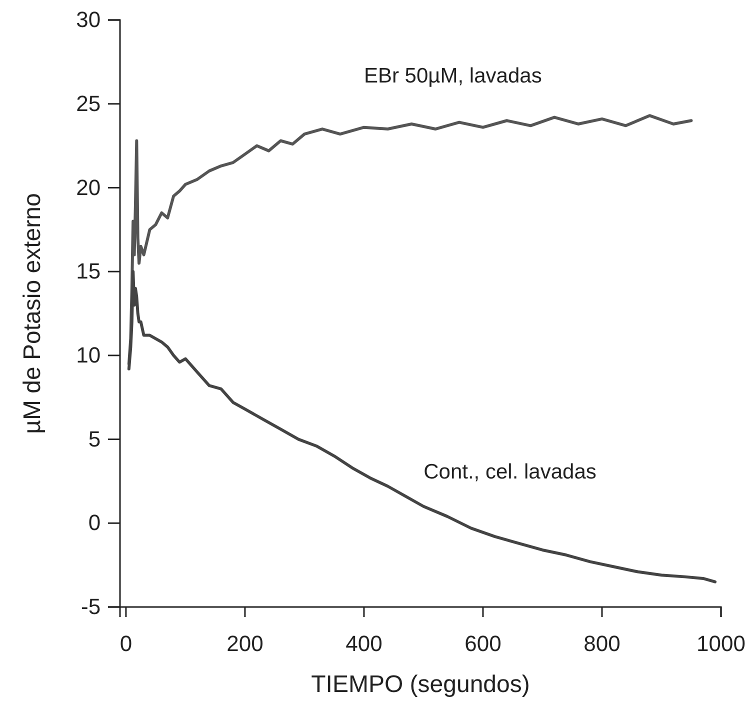 Image resolution: width=746 pixels, height=717 pixels. What do you see at coordinates (483, 643) in the screenshot?
I see `x-tick-label: 600` at bounding box center [483, 643].